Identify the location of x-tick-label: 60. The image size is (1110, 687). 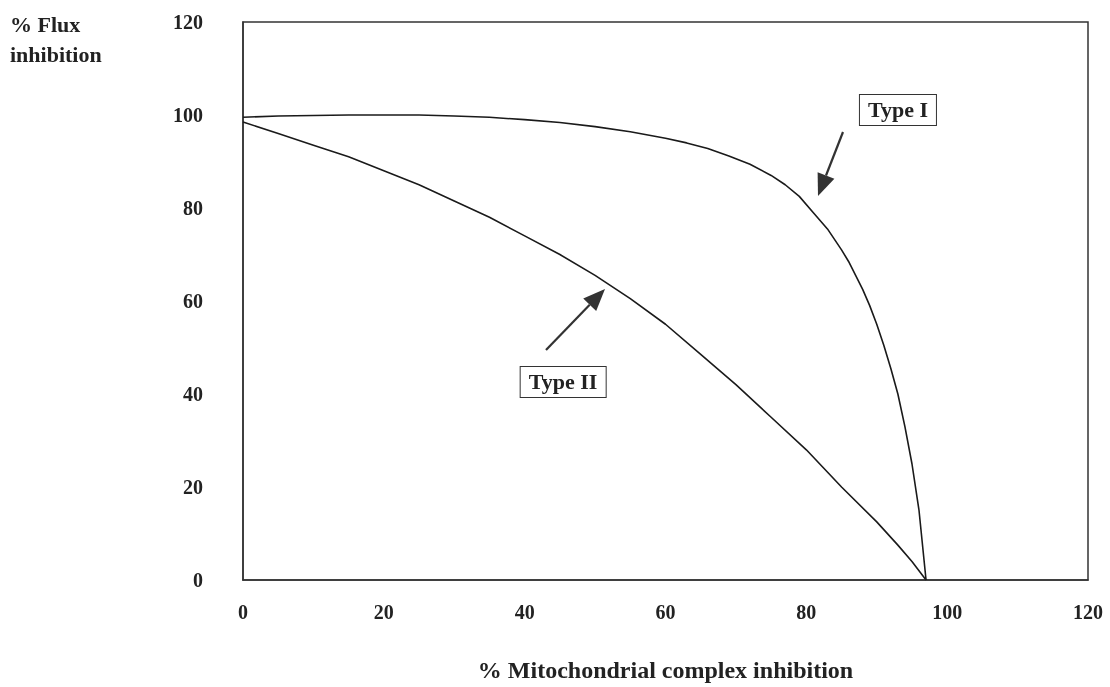
(665, 612).